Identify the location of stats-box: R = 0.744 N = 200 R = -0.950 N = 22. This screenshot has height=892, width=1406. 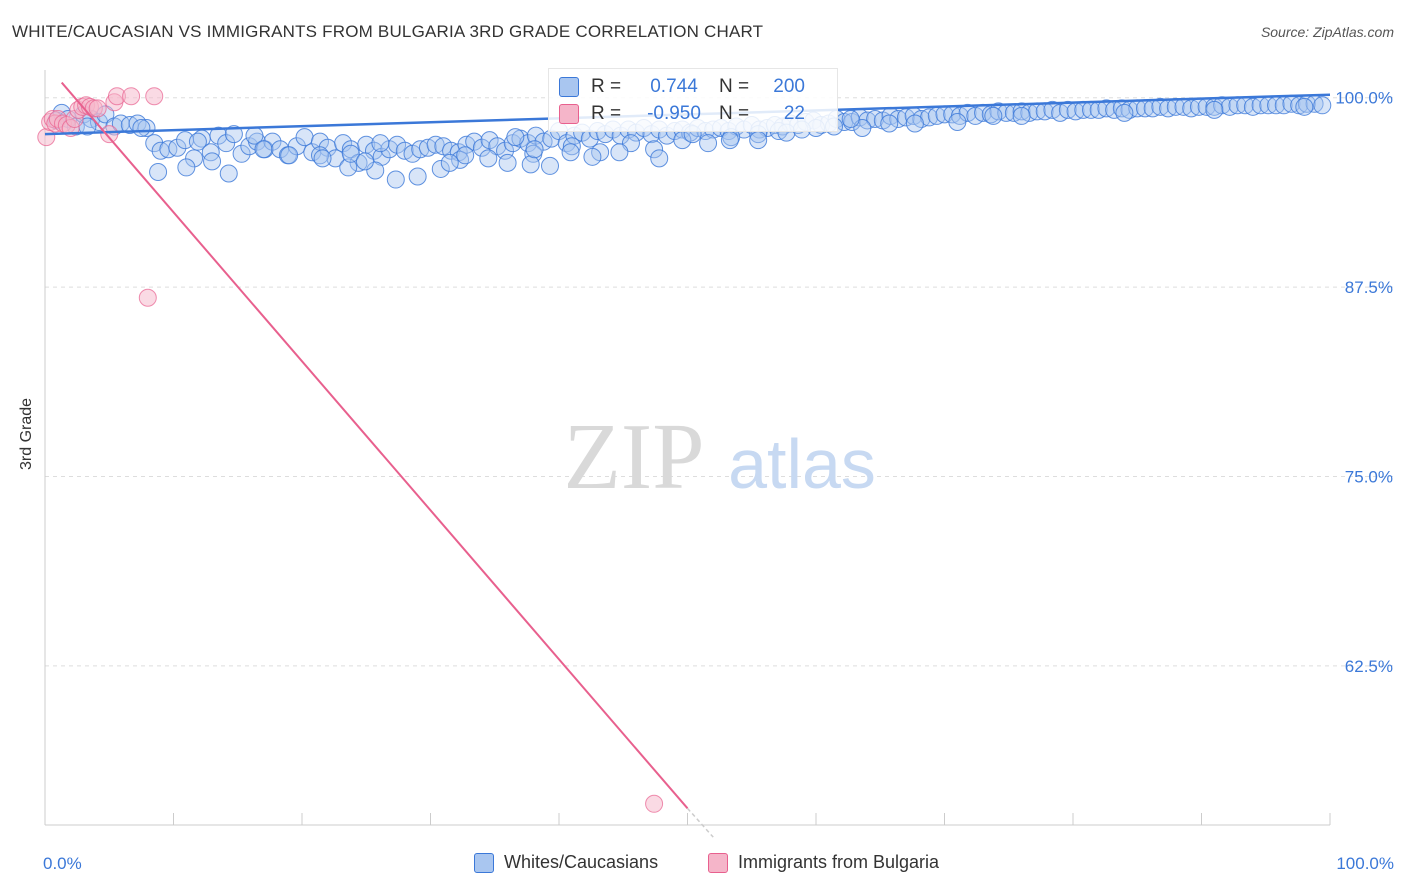
(693, 100).